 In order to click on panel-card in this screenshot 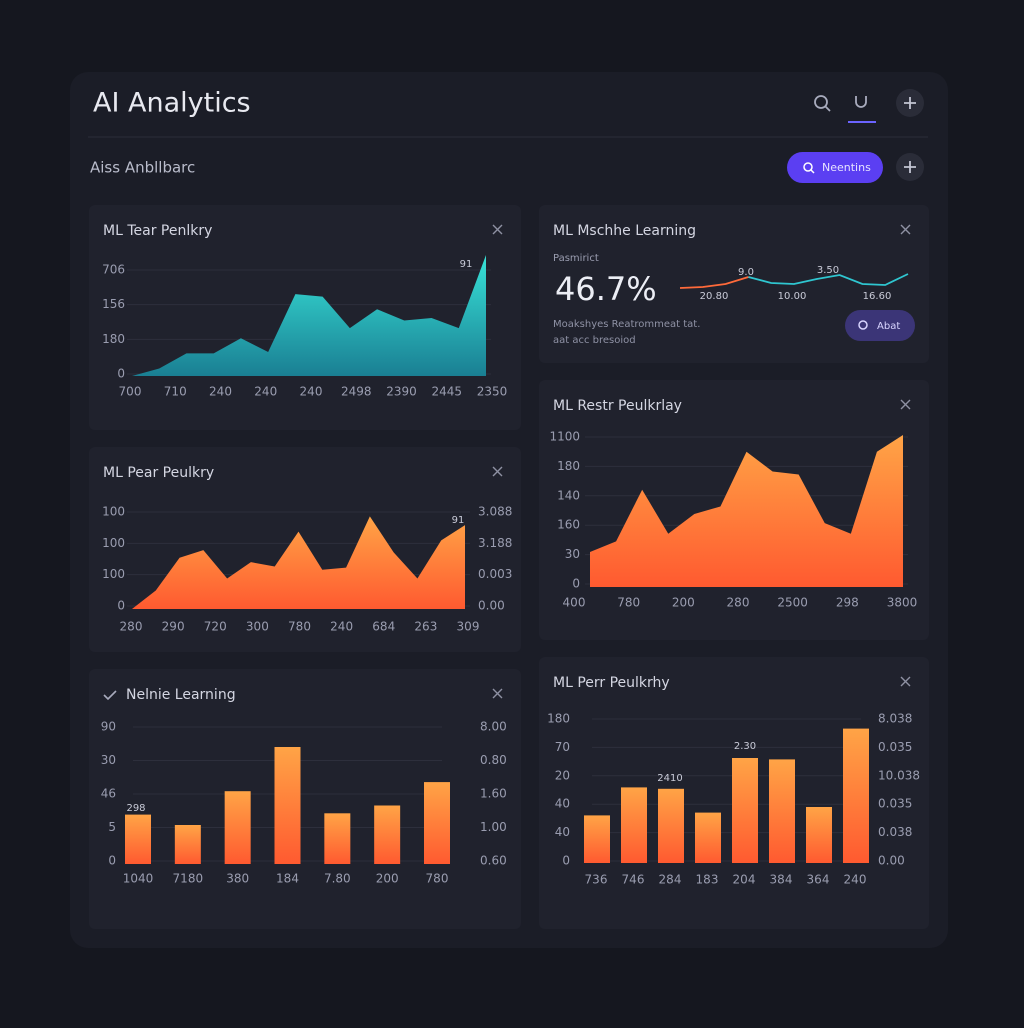, I will do `click(305, 799)`.